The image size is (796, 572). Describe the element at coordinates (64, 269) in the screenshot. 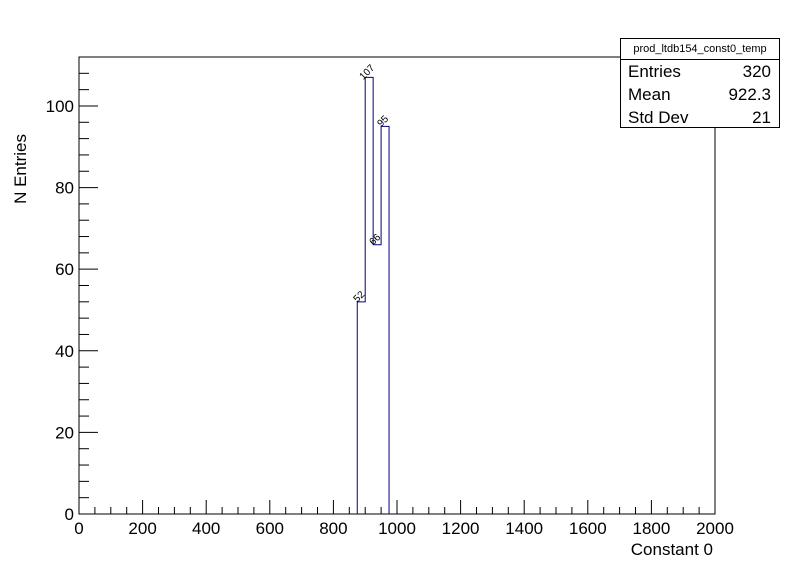

I see `y-tick-label: 60` at that location.